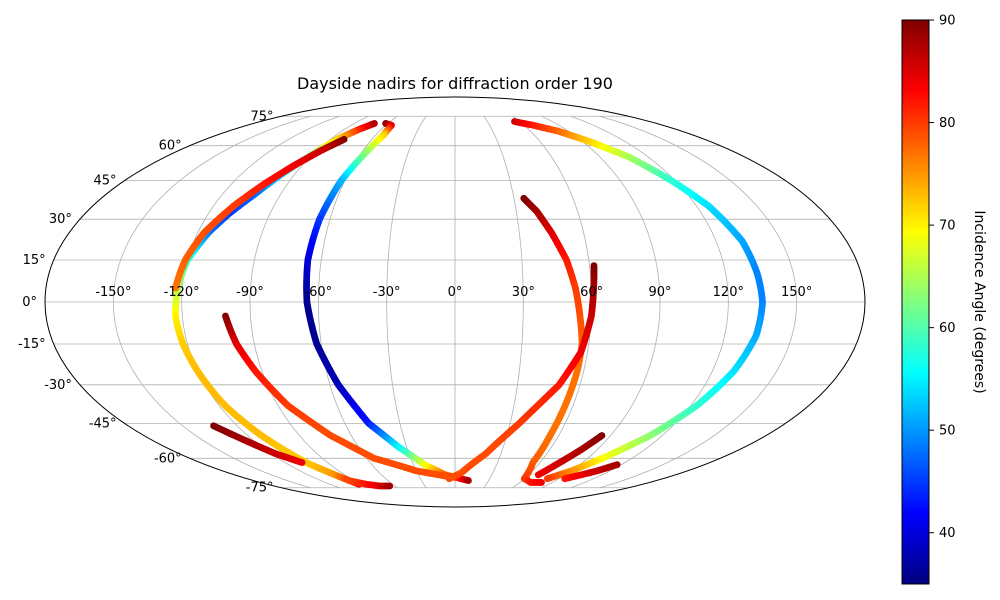  I want to click on y-tick-label: -75°, so click(260, 488).